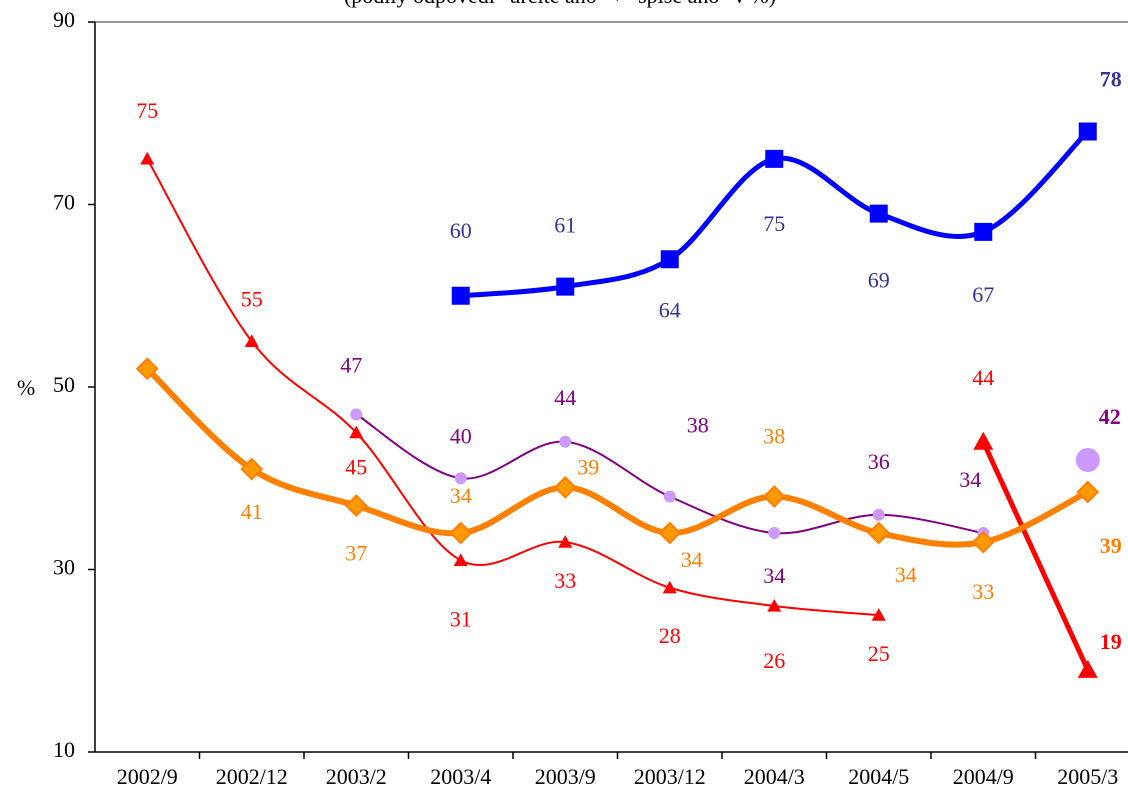 This screenshot has width=1128, height=809. What do you see at coordinates (879, 461) in the screenshot?
I see `data-label: 36` at bounding box center [879, 461].